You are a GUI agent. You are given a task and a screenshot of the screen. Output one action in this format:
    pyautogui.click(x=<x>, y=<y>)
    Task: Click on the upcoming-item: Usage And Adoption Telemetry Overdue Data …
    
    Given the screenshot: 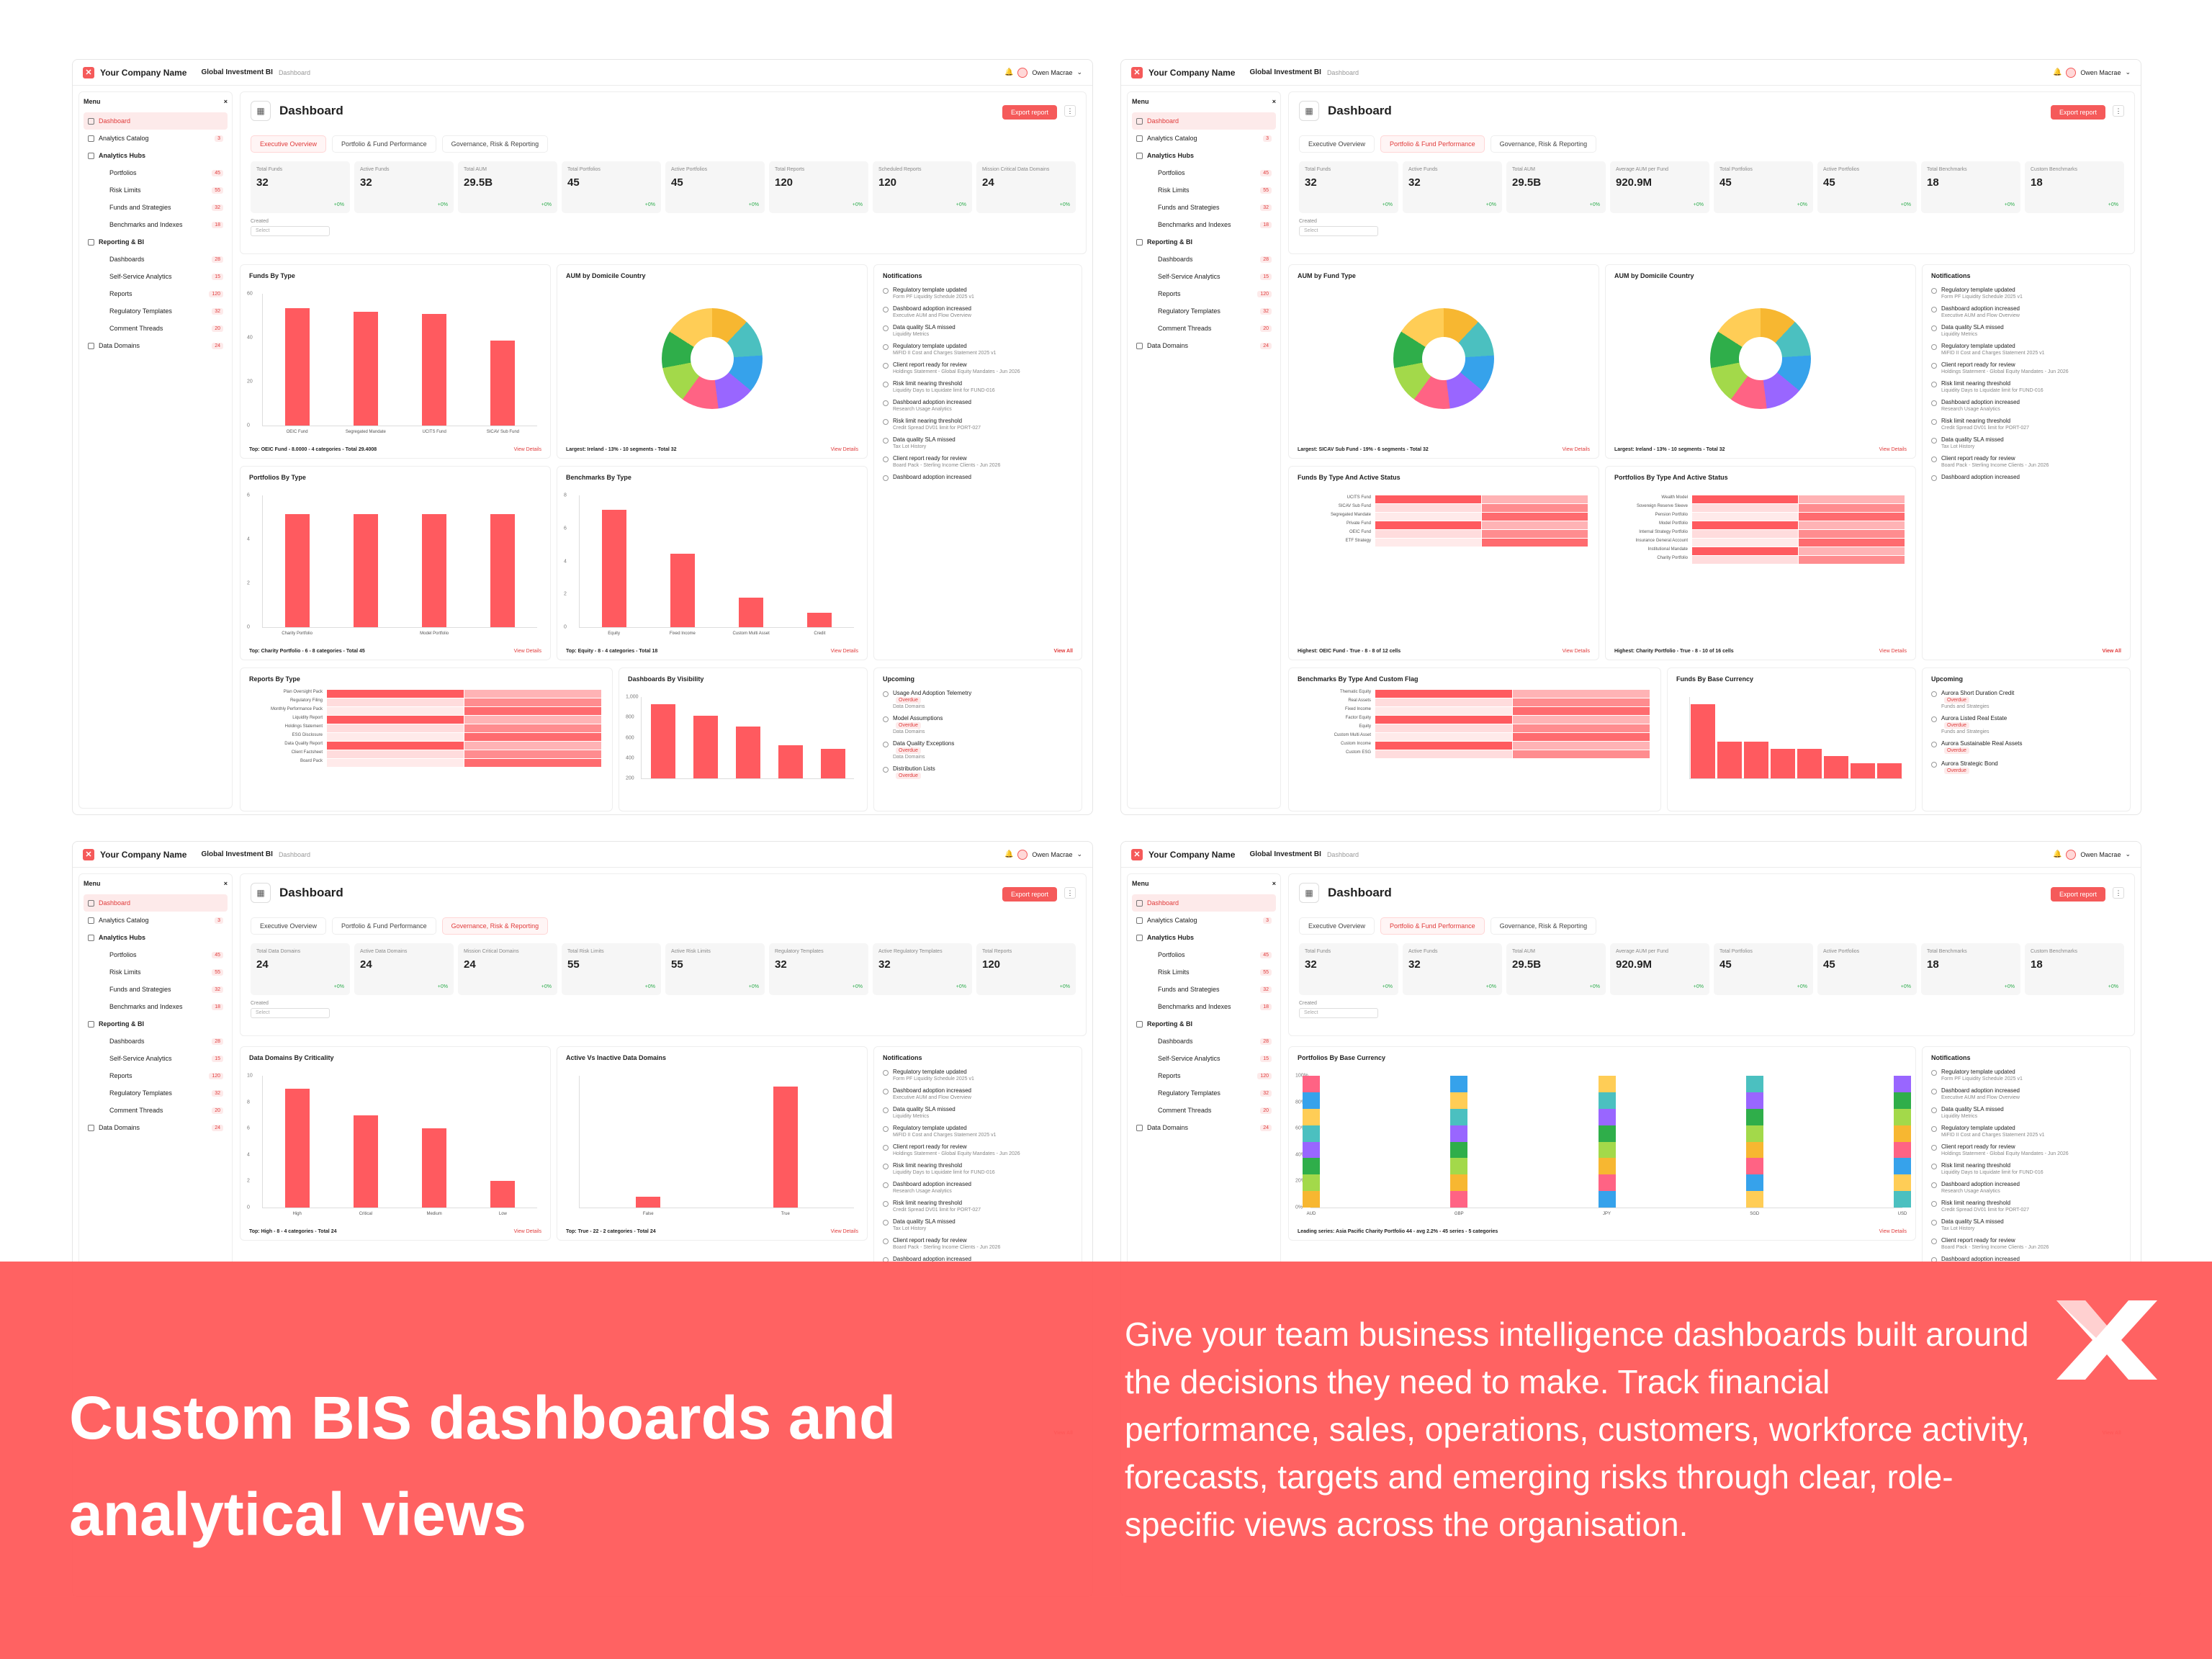 What is the action you would take?
    pyautogui.click(x=978, y=699)
    